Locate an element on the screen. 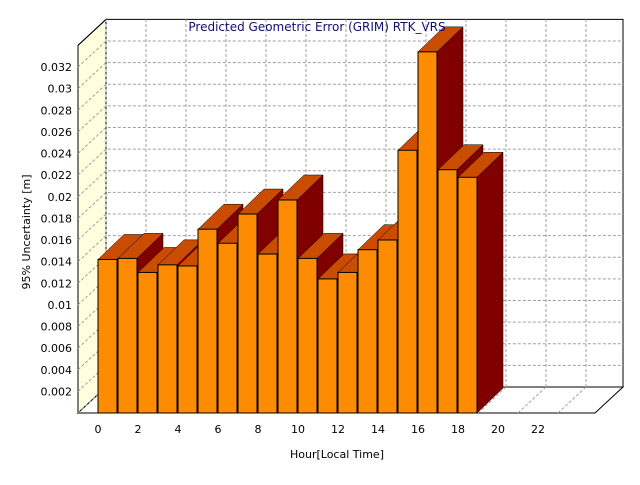 Image resolution: width=640 pixels, height=485 pixels. y-axis-label: 95% Uncertainty [m] is located at coordinates (26, 231).